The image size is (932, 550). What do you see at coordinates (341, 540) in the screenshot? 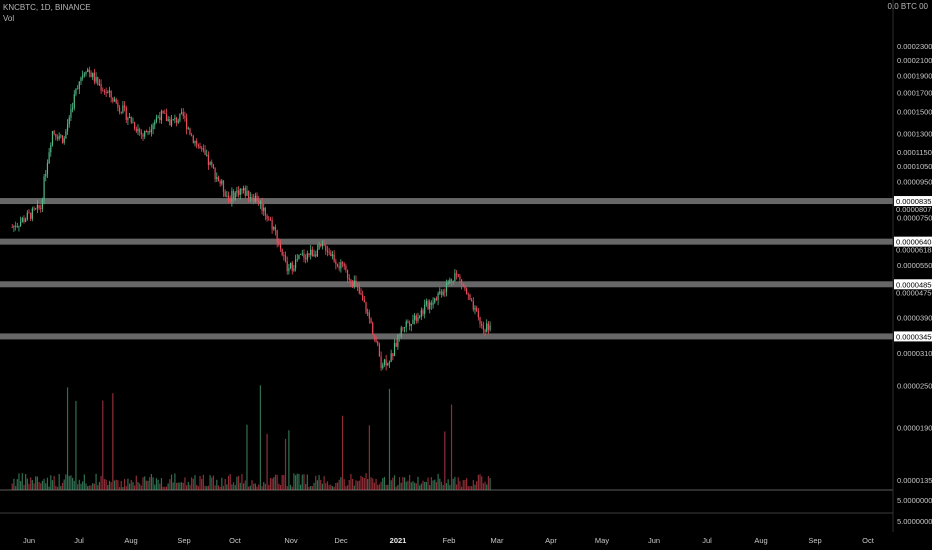
I see `x-tick-label: Dec` at bounding box center [341, 540].